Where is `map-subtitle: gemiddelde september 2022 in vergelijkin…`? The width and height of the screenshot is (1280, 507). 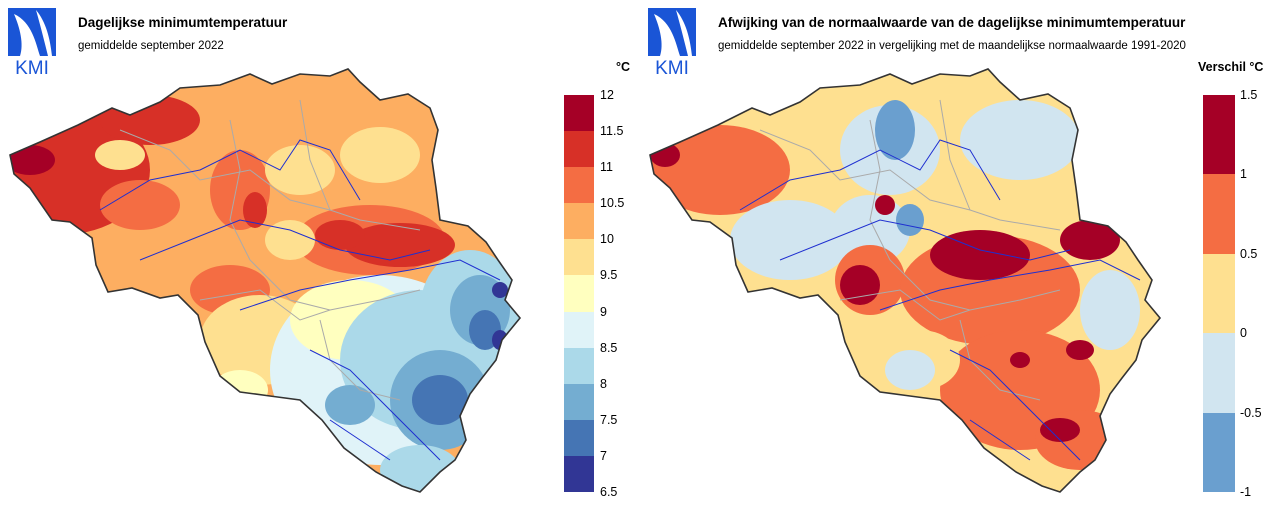
map-subtitle: gemiddelde september 2022 in vergelijkin… is located at coordinates (952, 46).